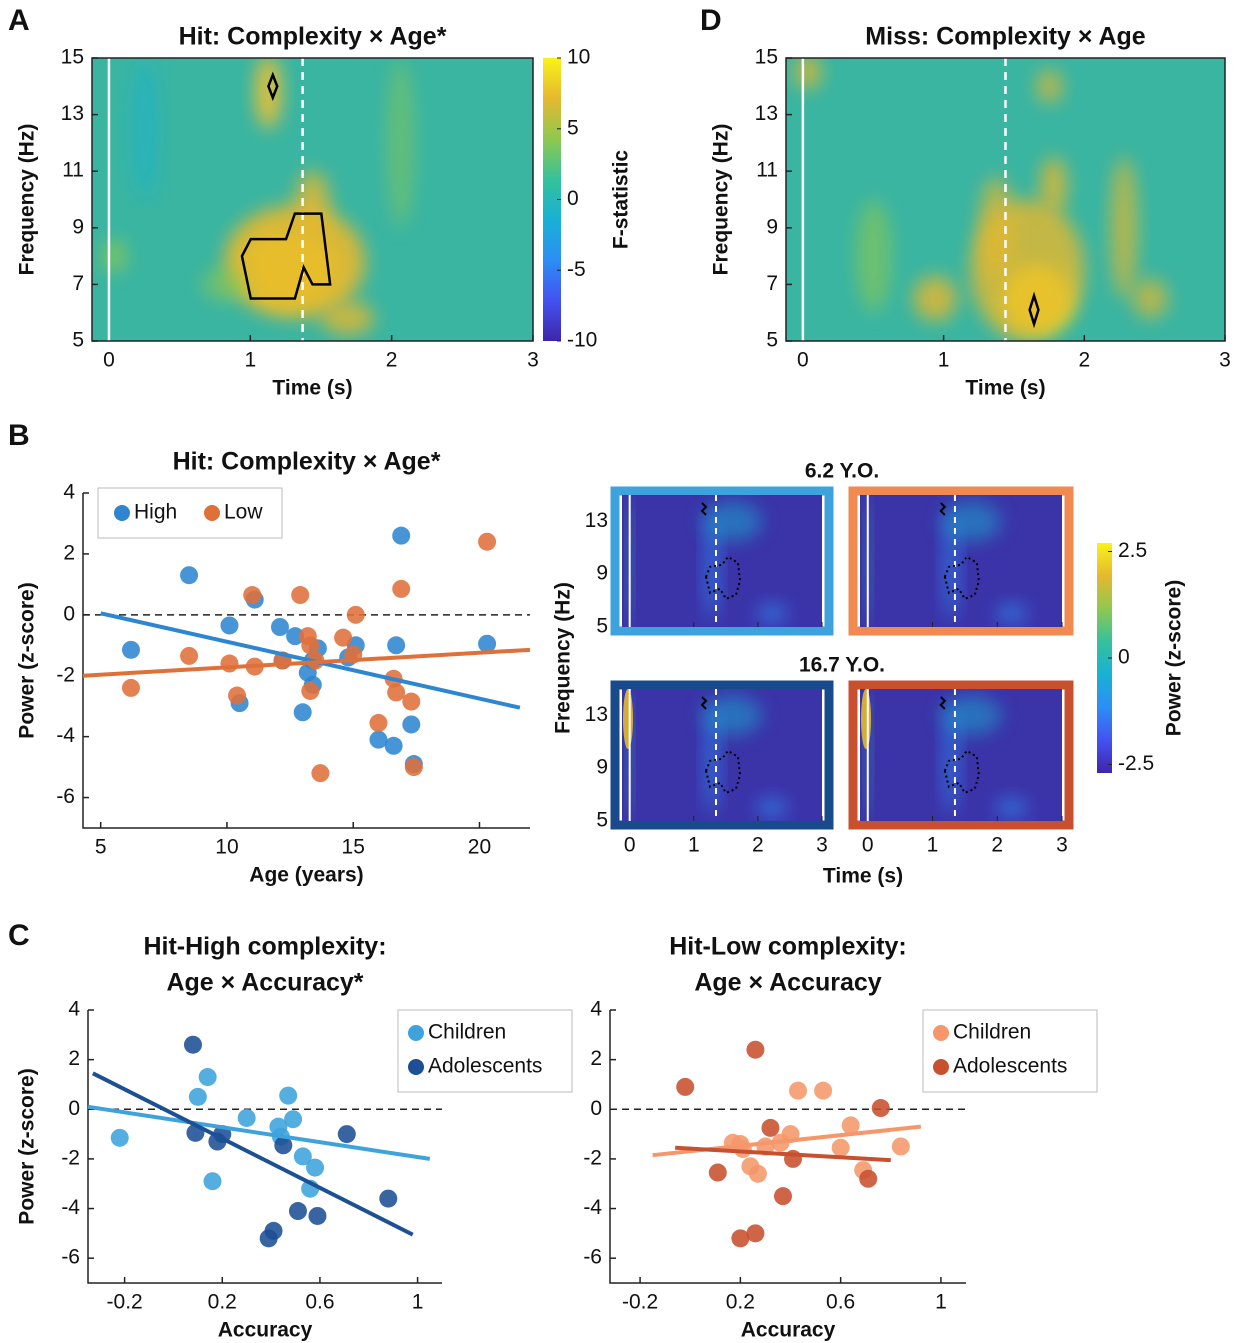 The image size is (1243, 1343). Describe the element at coordinates (772, 283) in the screenshot. I see `y-tick-label: 7` at that location.